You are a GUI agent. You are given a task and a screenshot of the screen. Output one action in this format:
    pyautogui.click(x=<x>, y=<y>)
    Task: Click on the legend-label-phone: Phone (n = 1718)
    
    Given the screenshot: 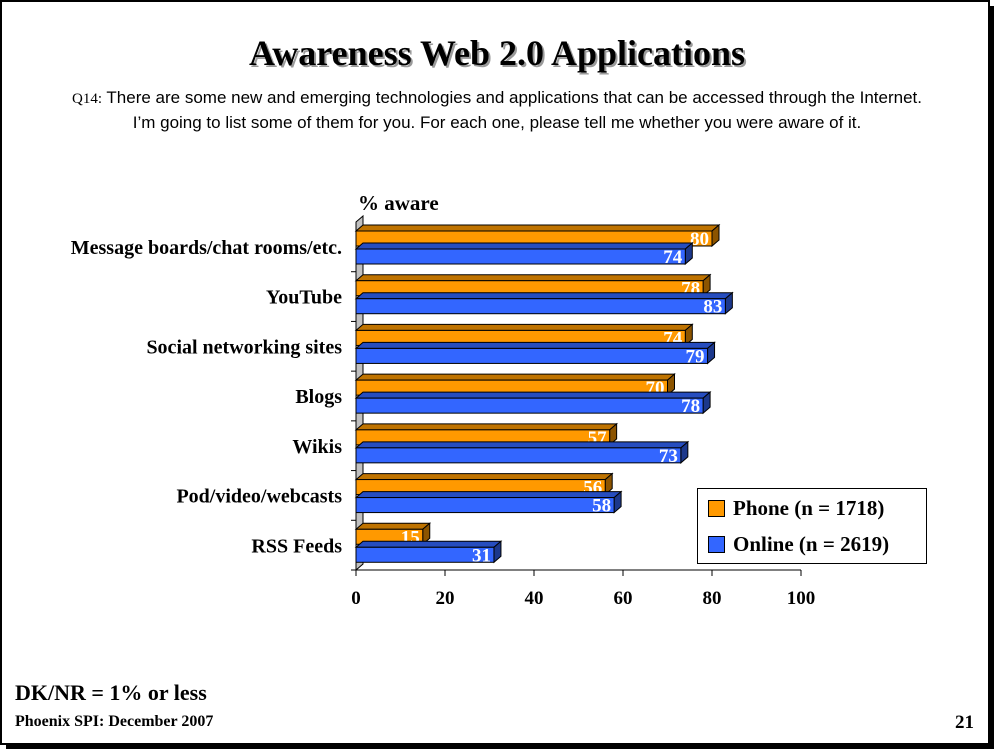 What is the action you would take?
    pyautogui.click(x=809, y=507)
    